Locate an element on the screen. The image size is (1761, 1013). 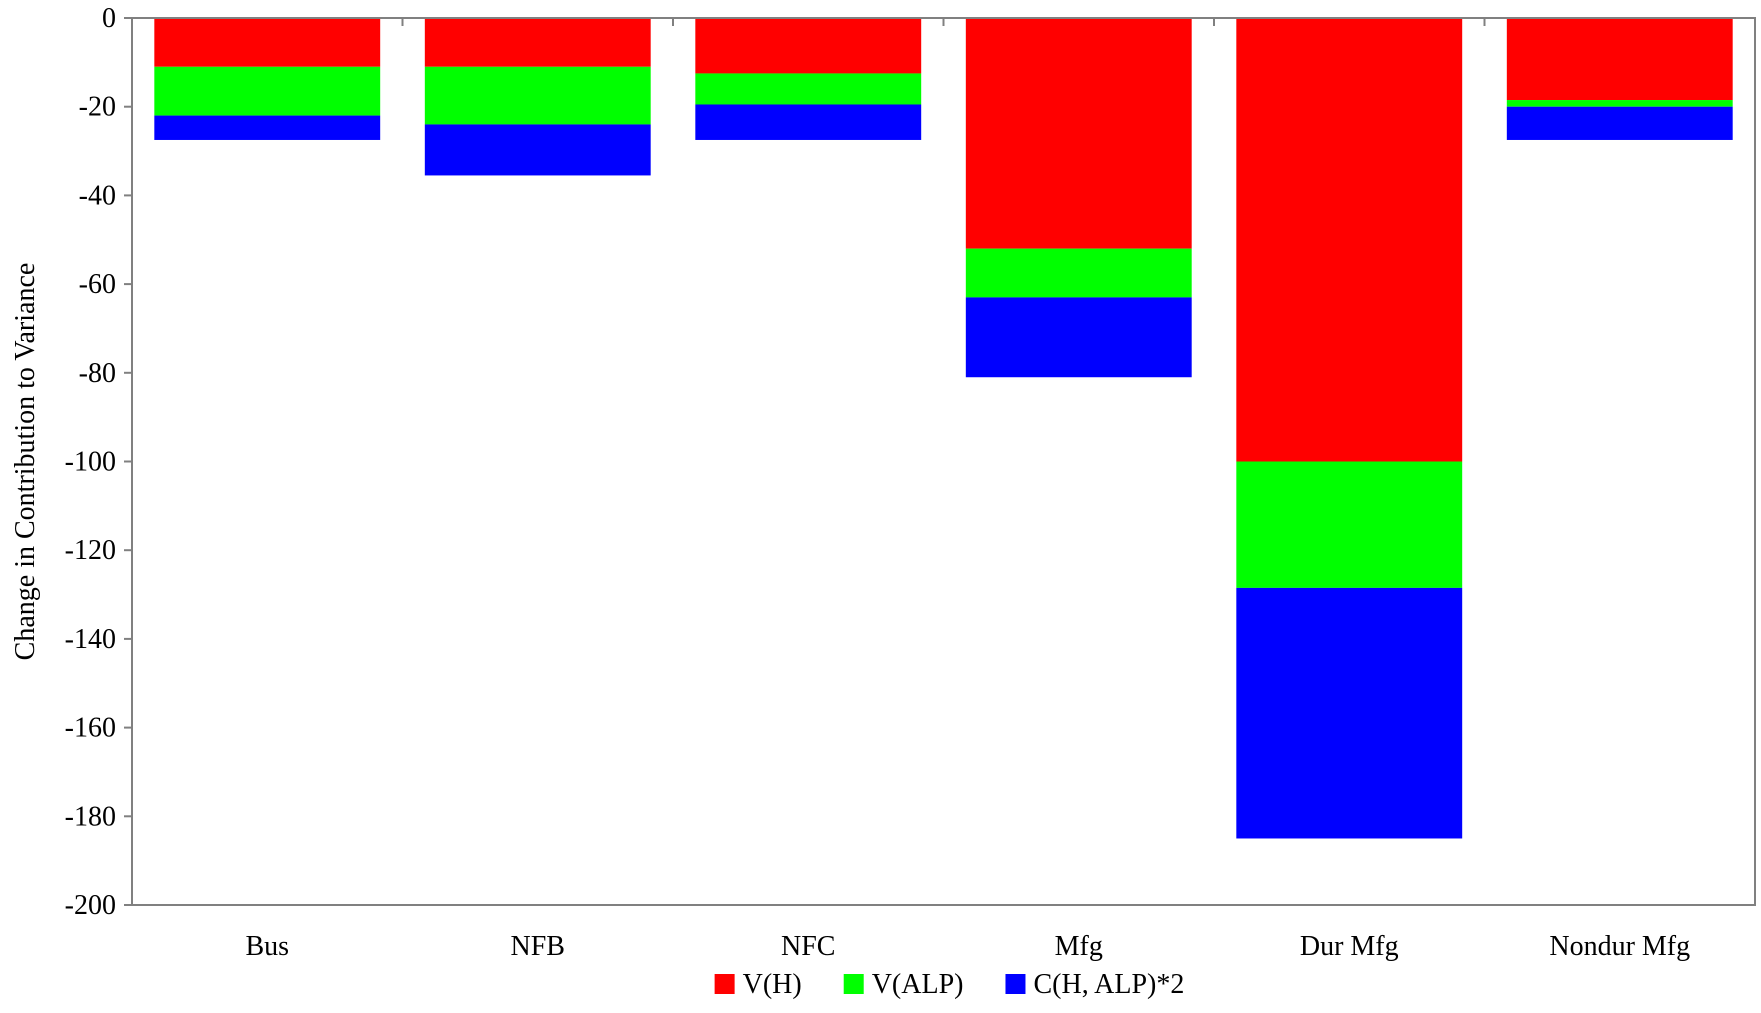
x-tick-label: NFC is located at coordinates (808, 946).